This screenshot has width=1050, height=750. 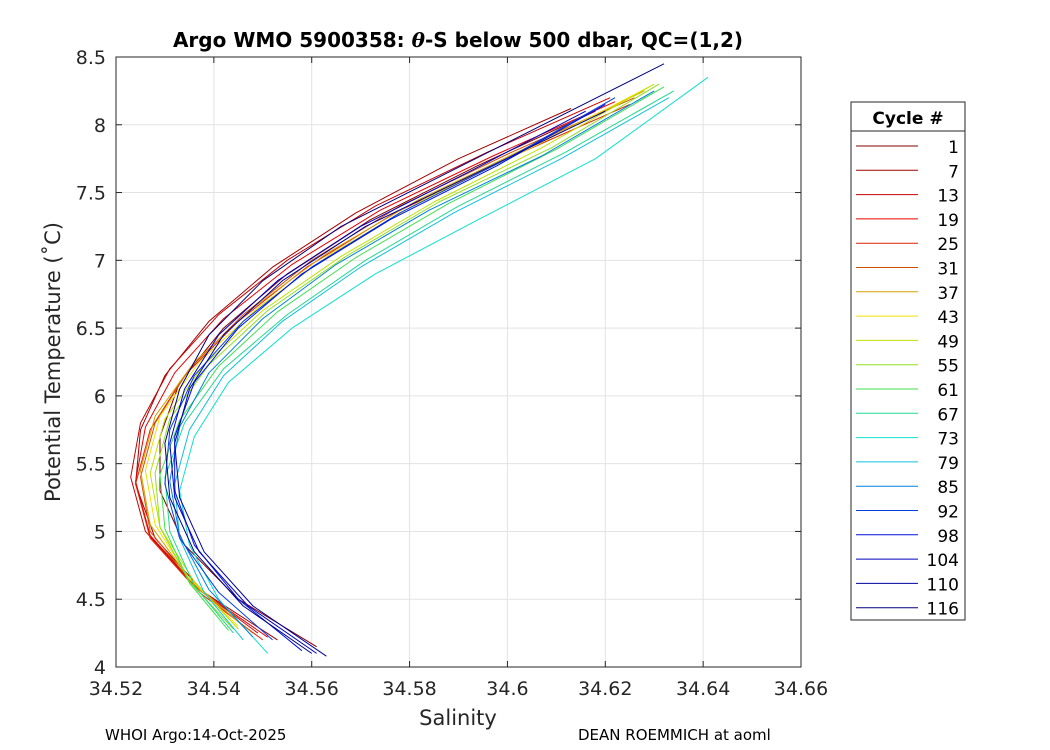 I want to click on legend-label-cycle-37: 37, so click(x=948, y=294).